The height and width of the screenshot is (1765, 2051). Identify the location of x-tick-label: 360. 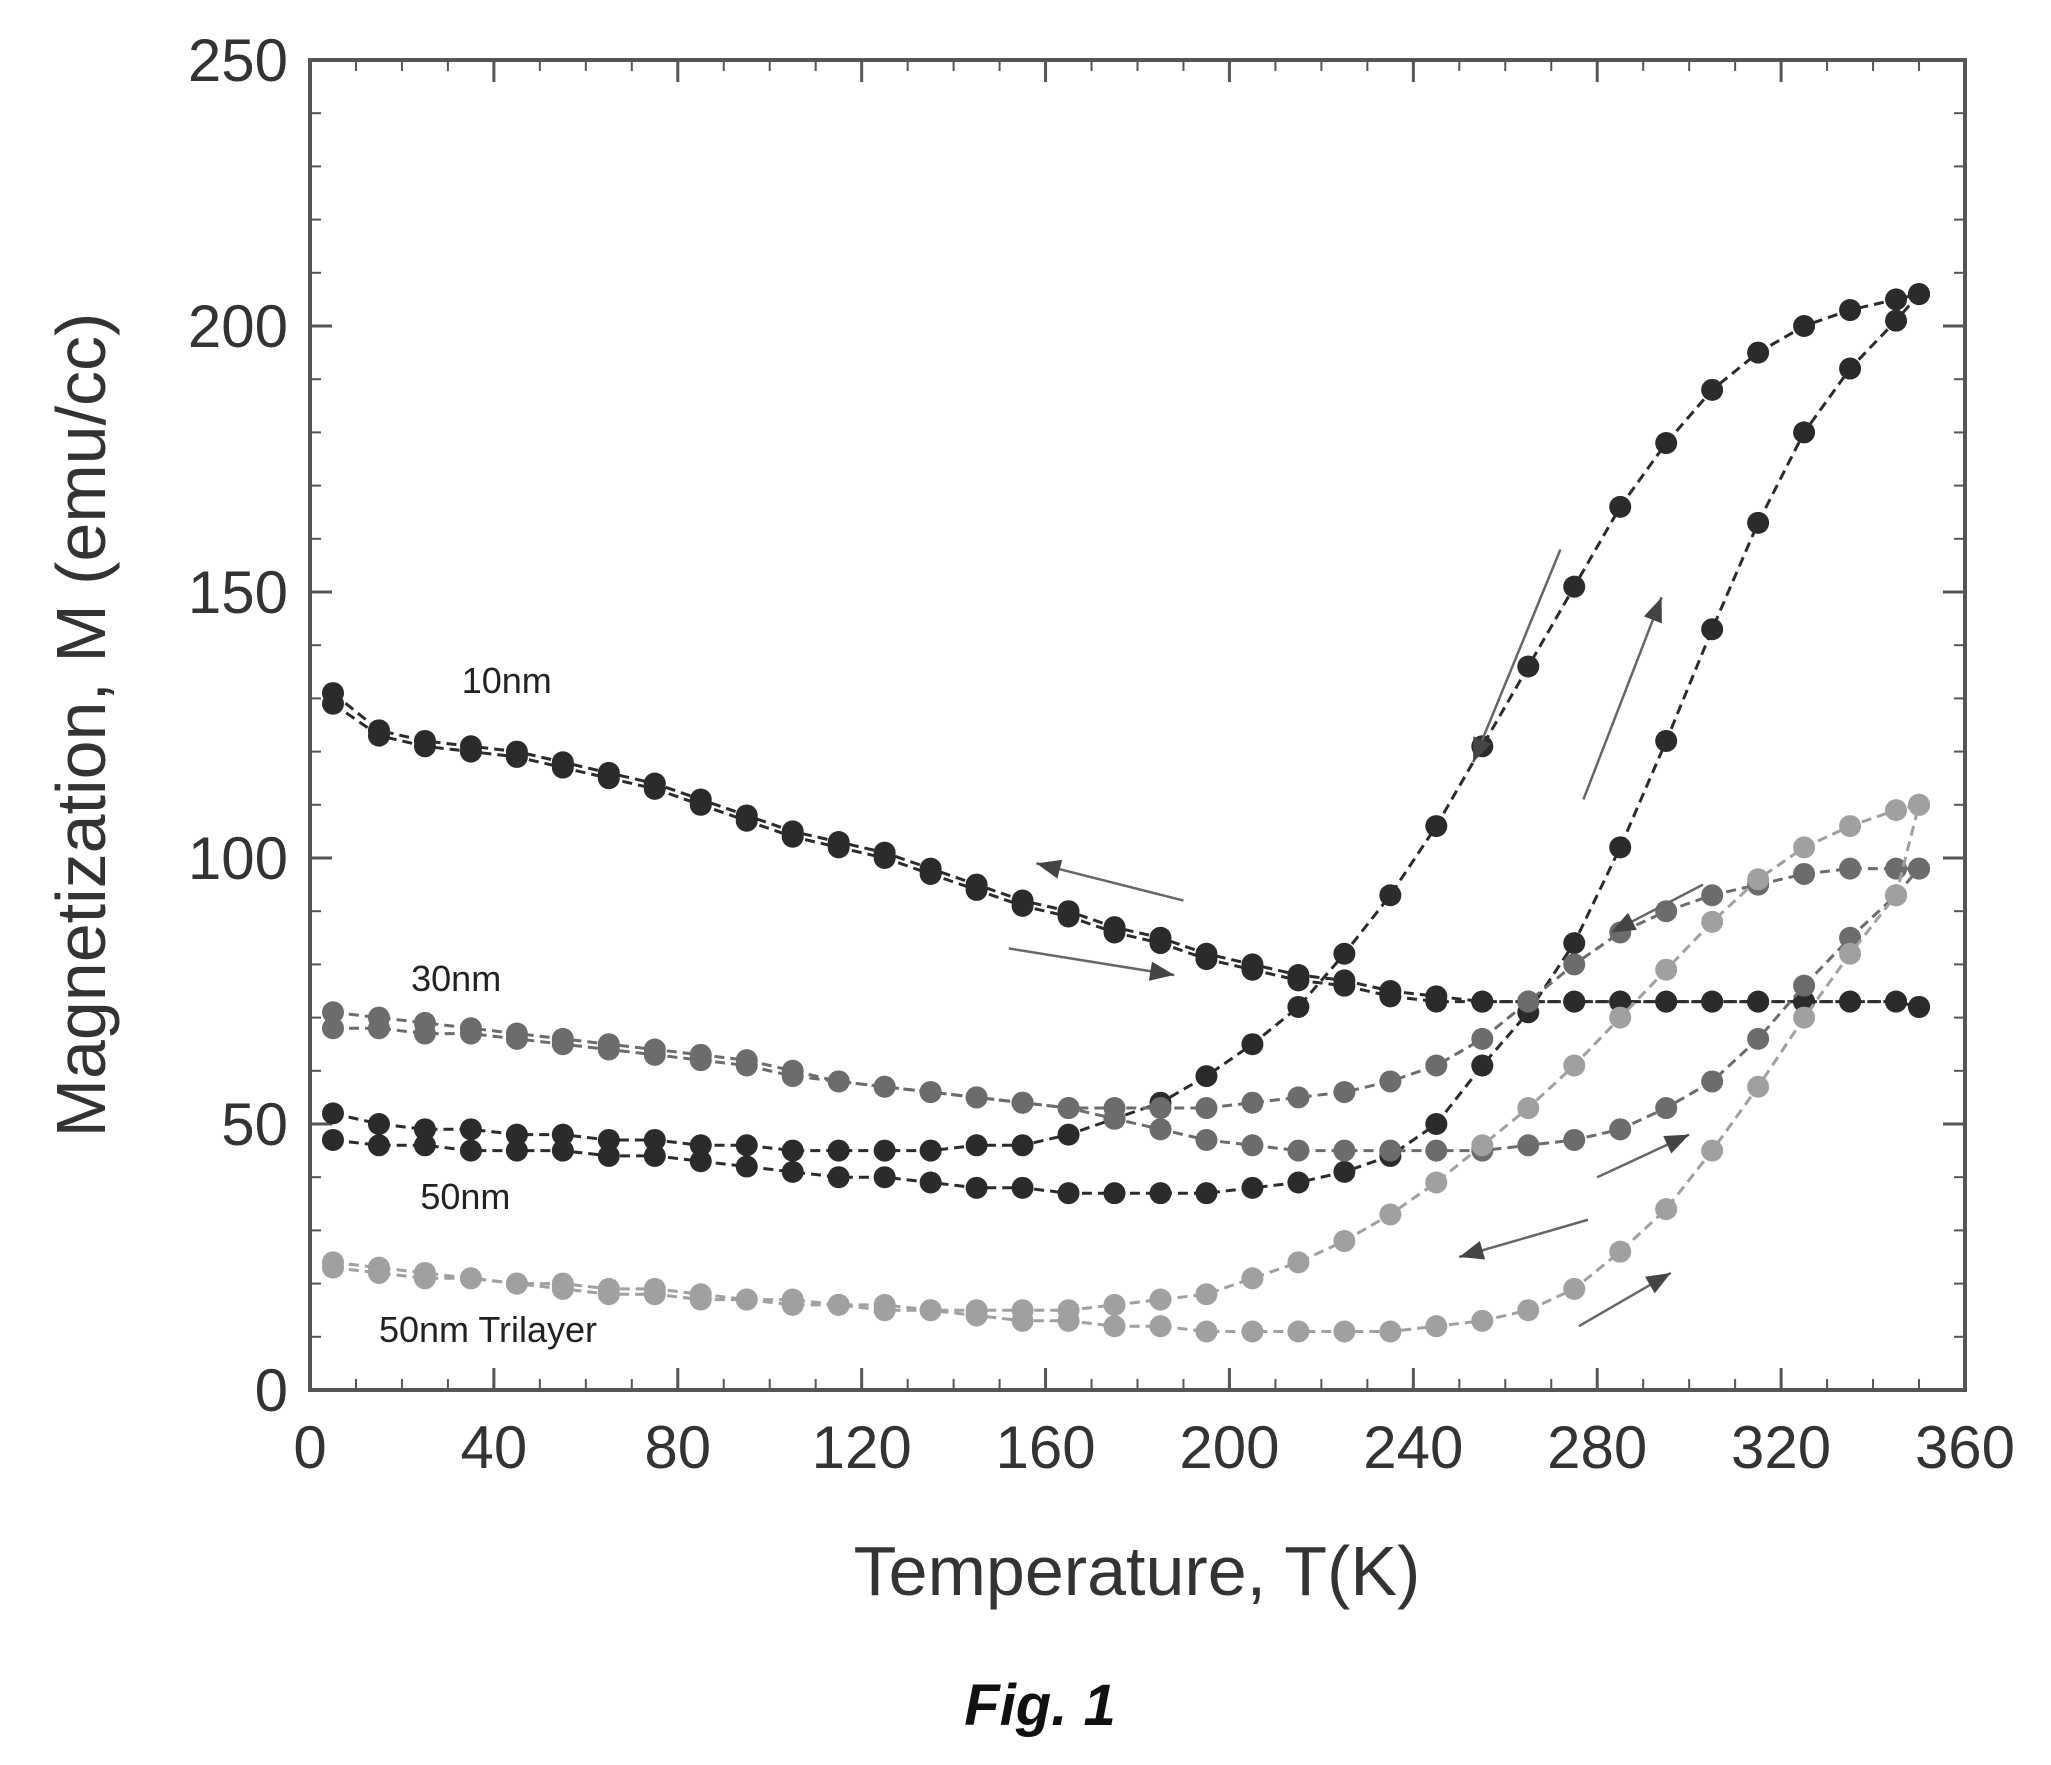
(1965, 1447).